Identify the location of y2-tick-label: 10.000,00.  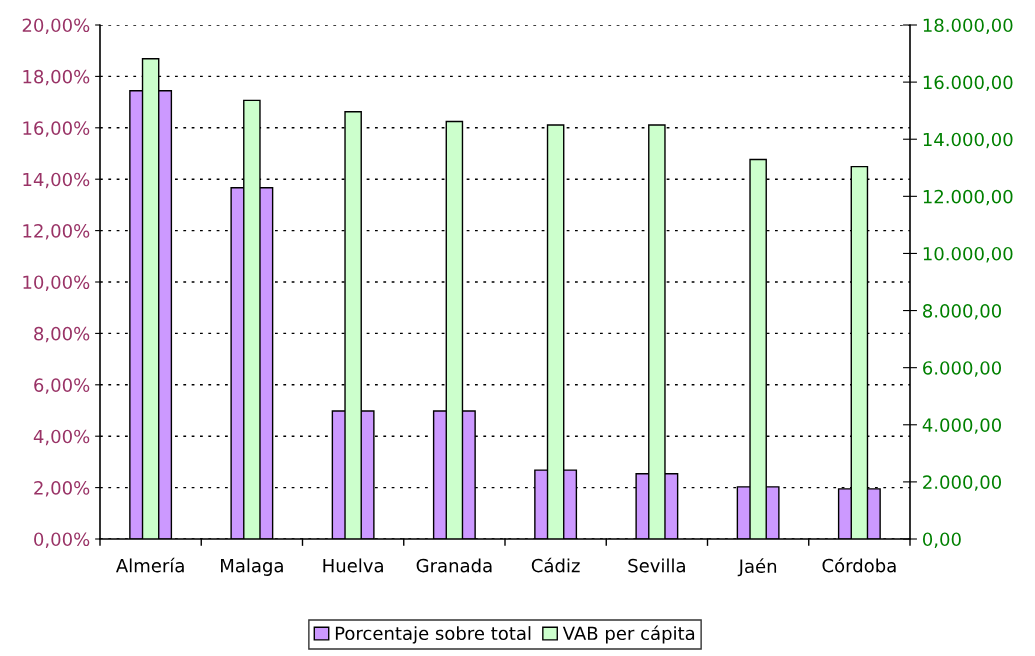
(968, 254).